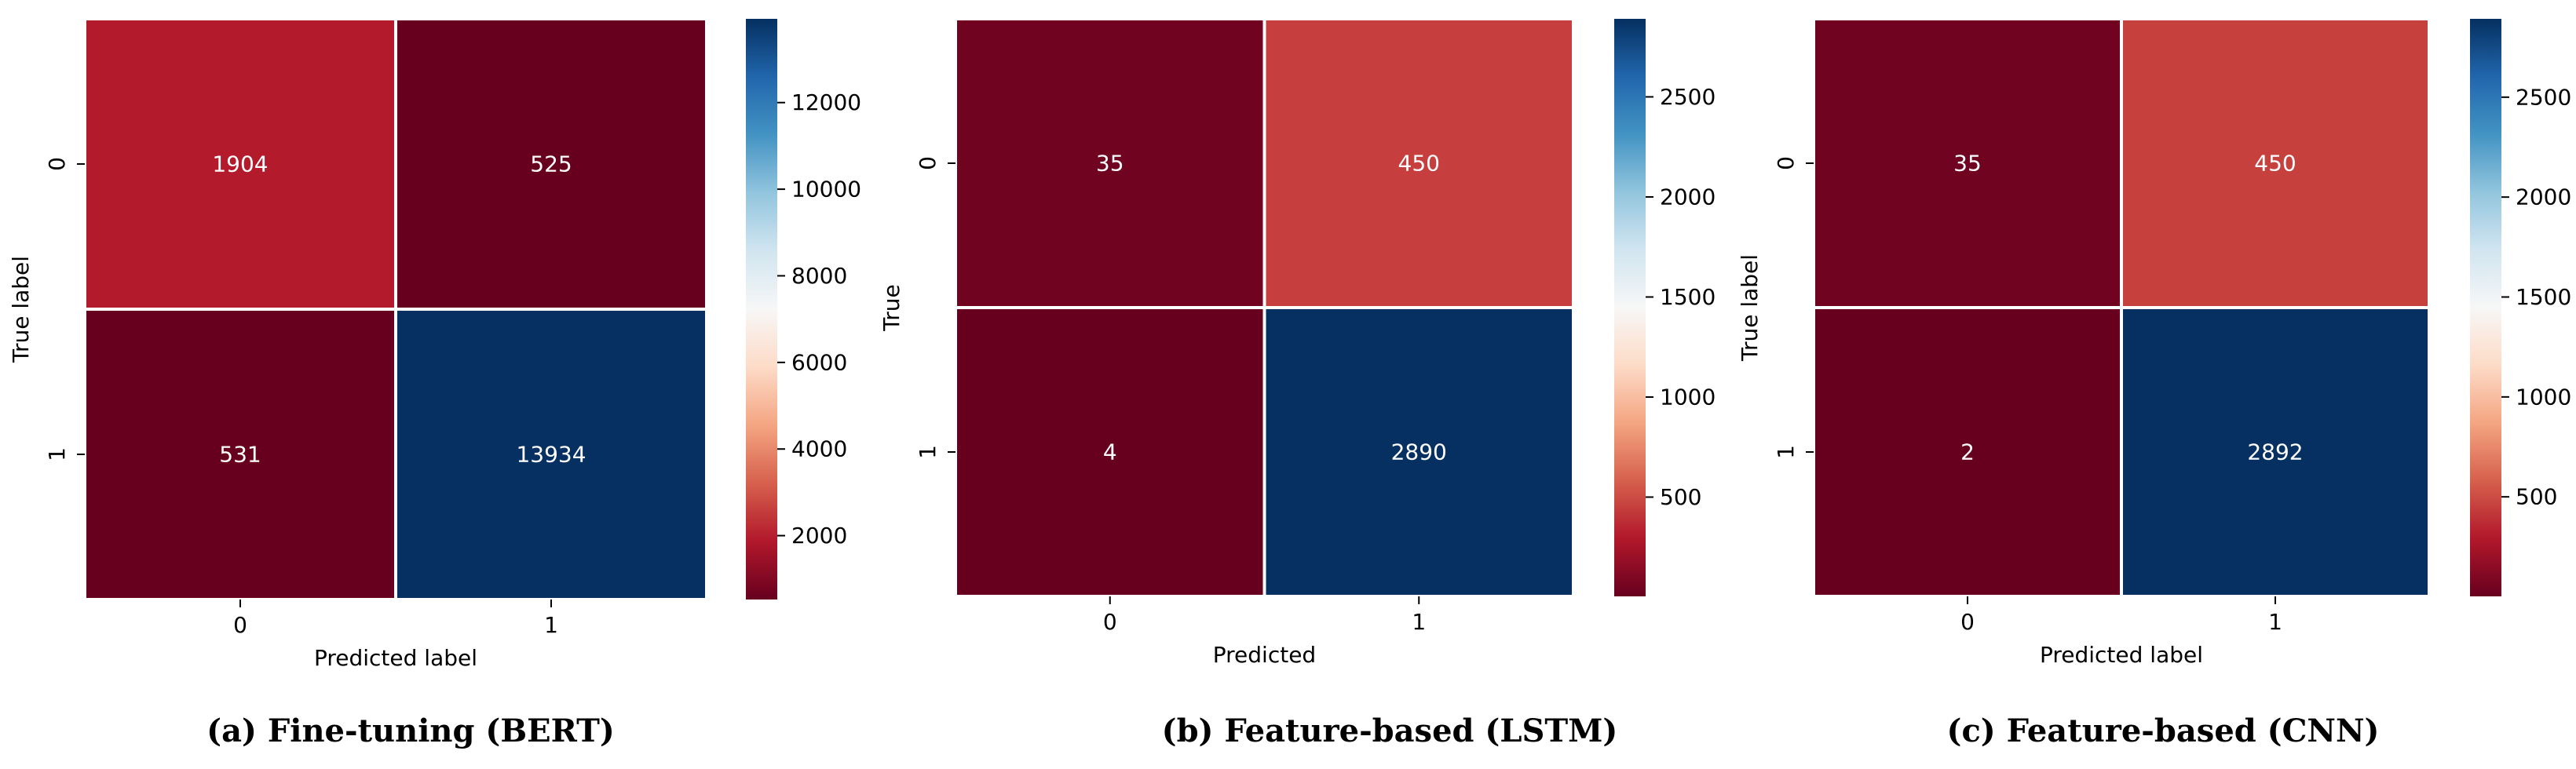 The height and width of the screenshot is (769, 2576). I want to click on cell-value-label: 2890, so click(1419, 452).